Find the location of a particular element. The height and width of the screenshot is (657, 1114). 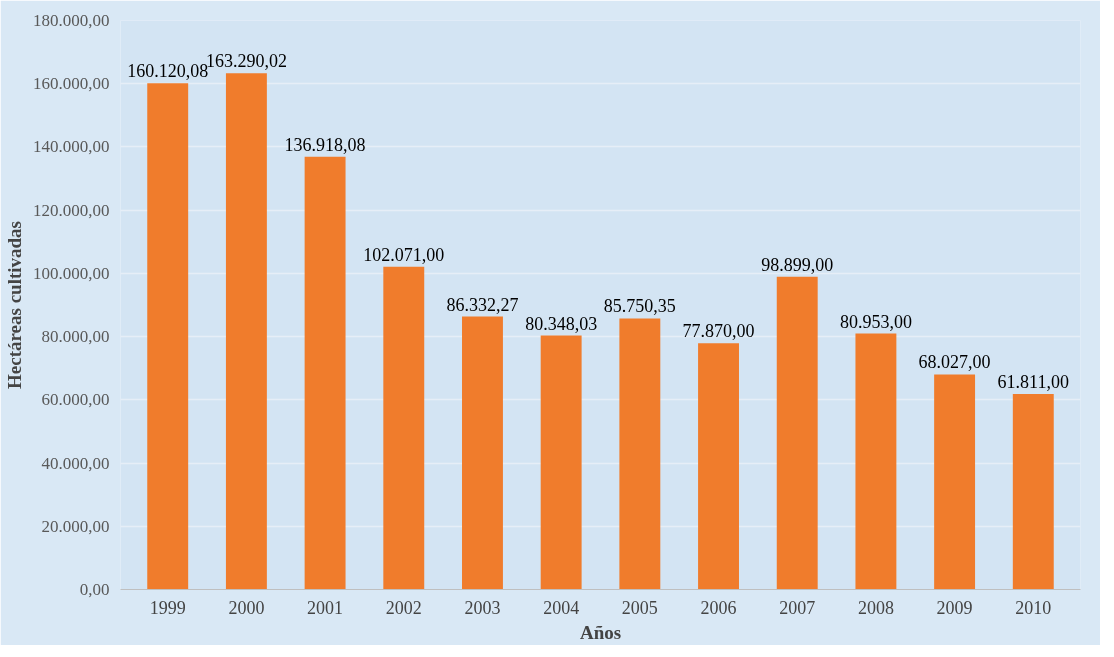

y-axis-title: Hectáreas cultivadas is located at coordinates (14, 304).